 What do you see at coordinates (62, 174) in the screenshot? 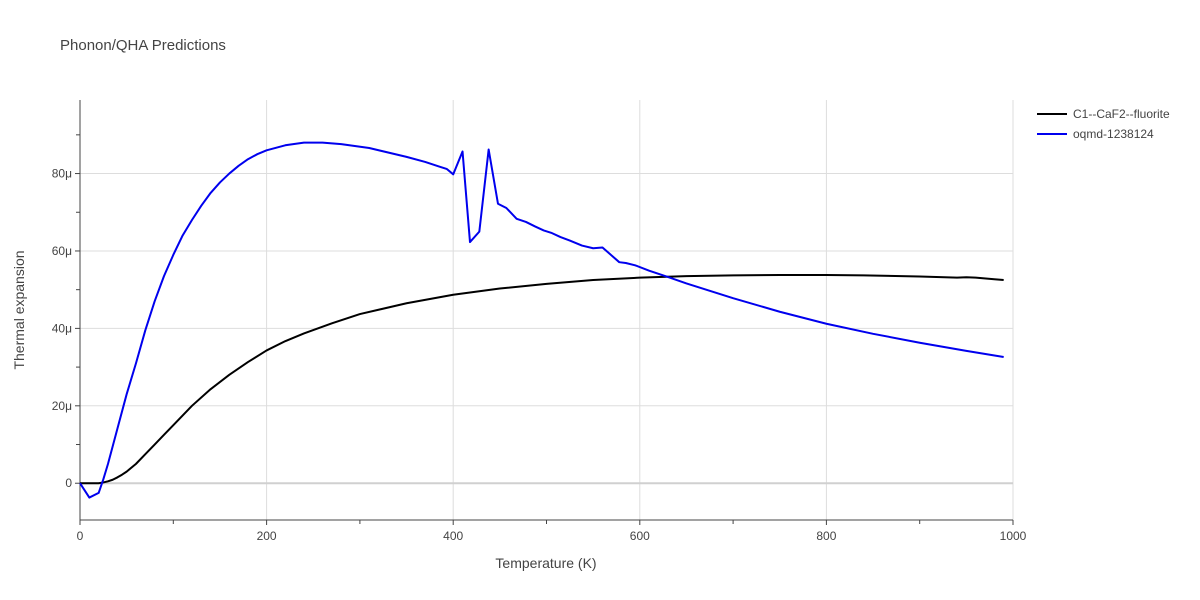
I see `y-tick-label: 80μ` at bounding box center [62, 174].